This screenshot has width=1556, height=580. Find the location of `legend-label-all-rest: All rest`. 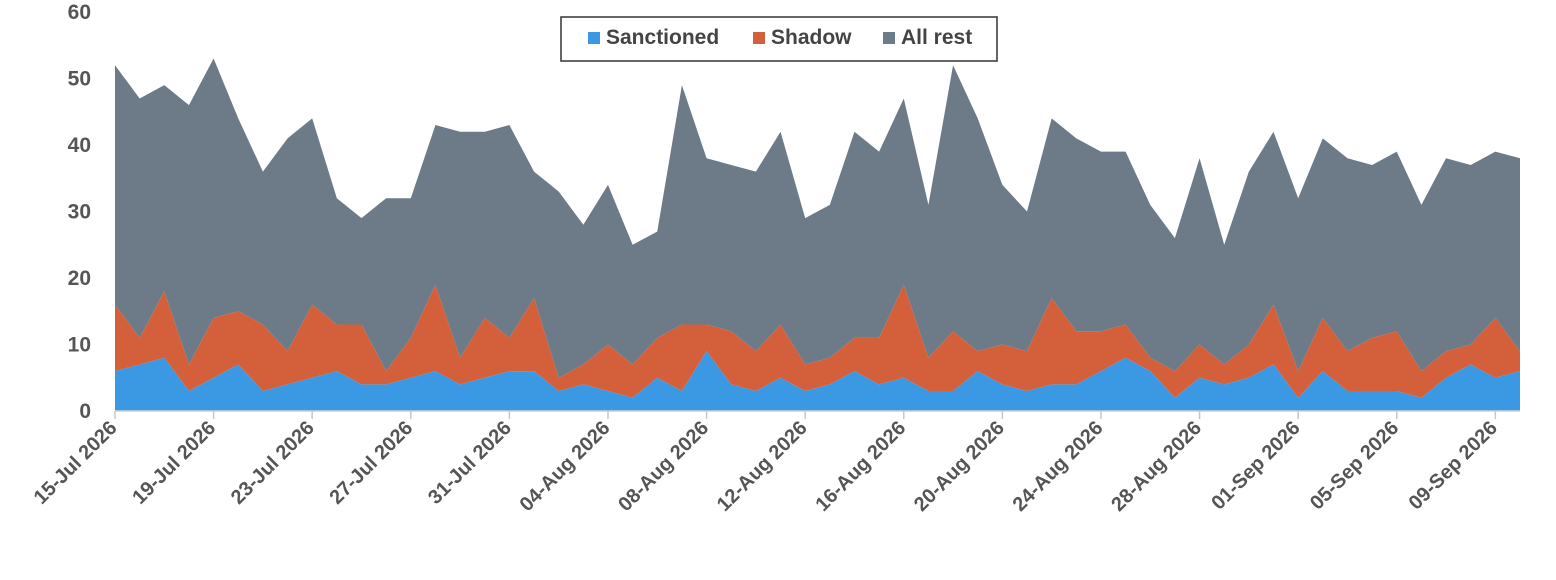

legend-label-all-rest: All rest is located at coordinates (936, 37).